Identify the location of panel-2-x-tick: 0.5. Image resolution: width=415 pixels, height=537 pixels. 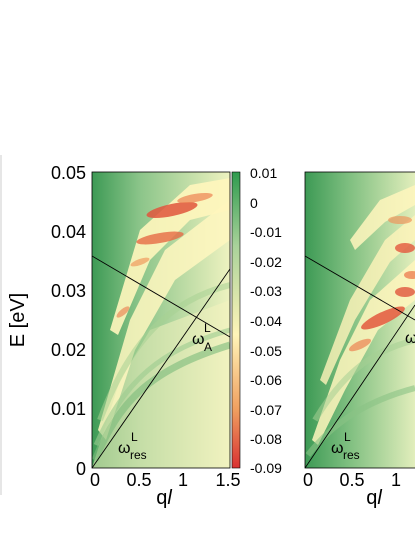
(351, 480).